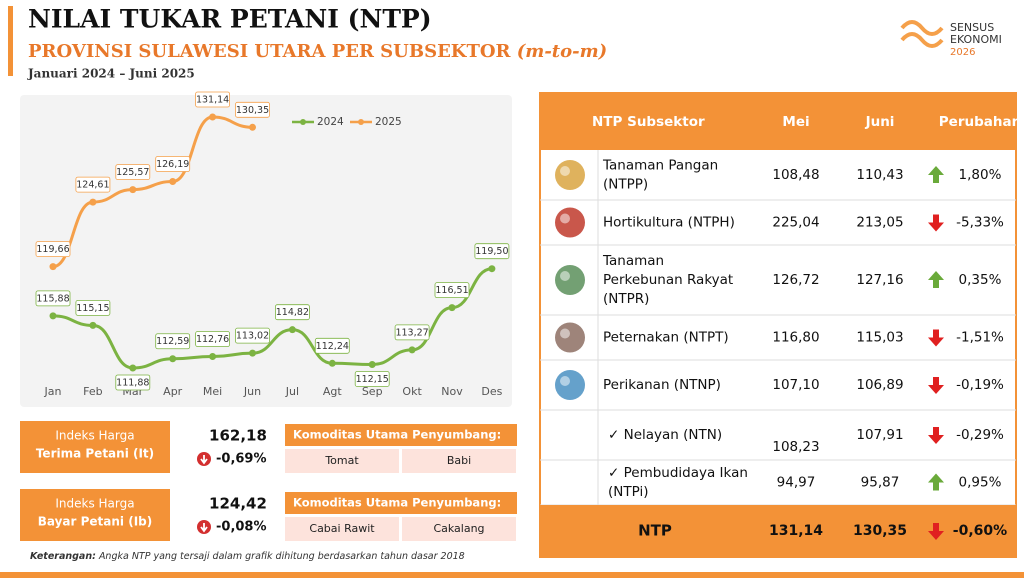 The width and height of the screenshot is (1024, 584). What do you see at coordinates (111, 74) in the screenshot?
I see `period: Januari 2024 – Juni 2025` at bounding box center [111, 74].